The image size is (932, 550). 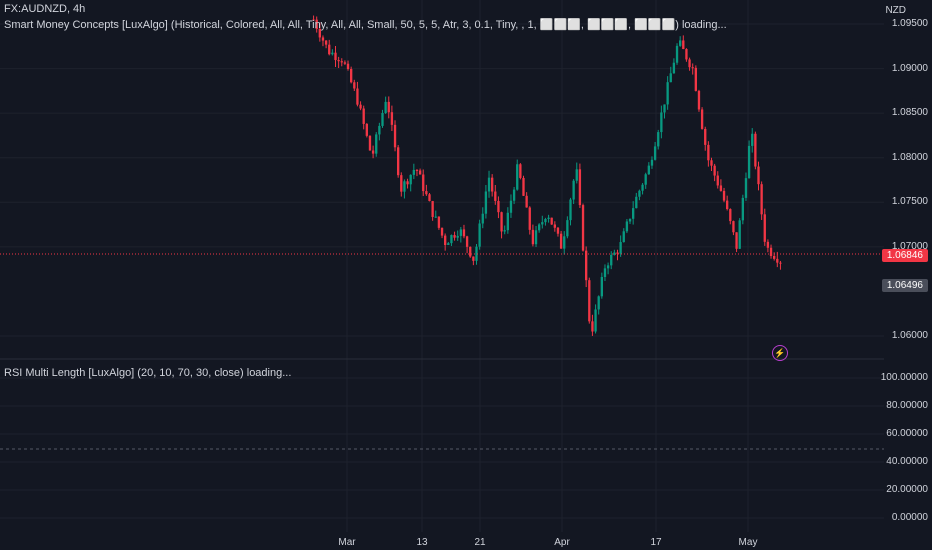 I want to click on price-tick-label: 1.06000, so click(x=909, y=335).